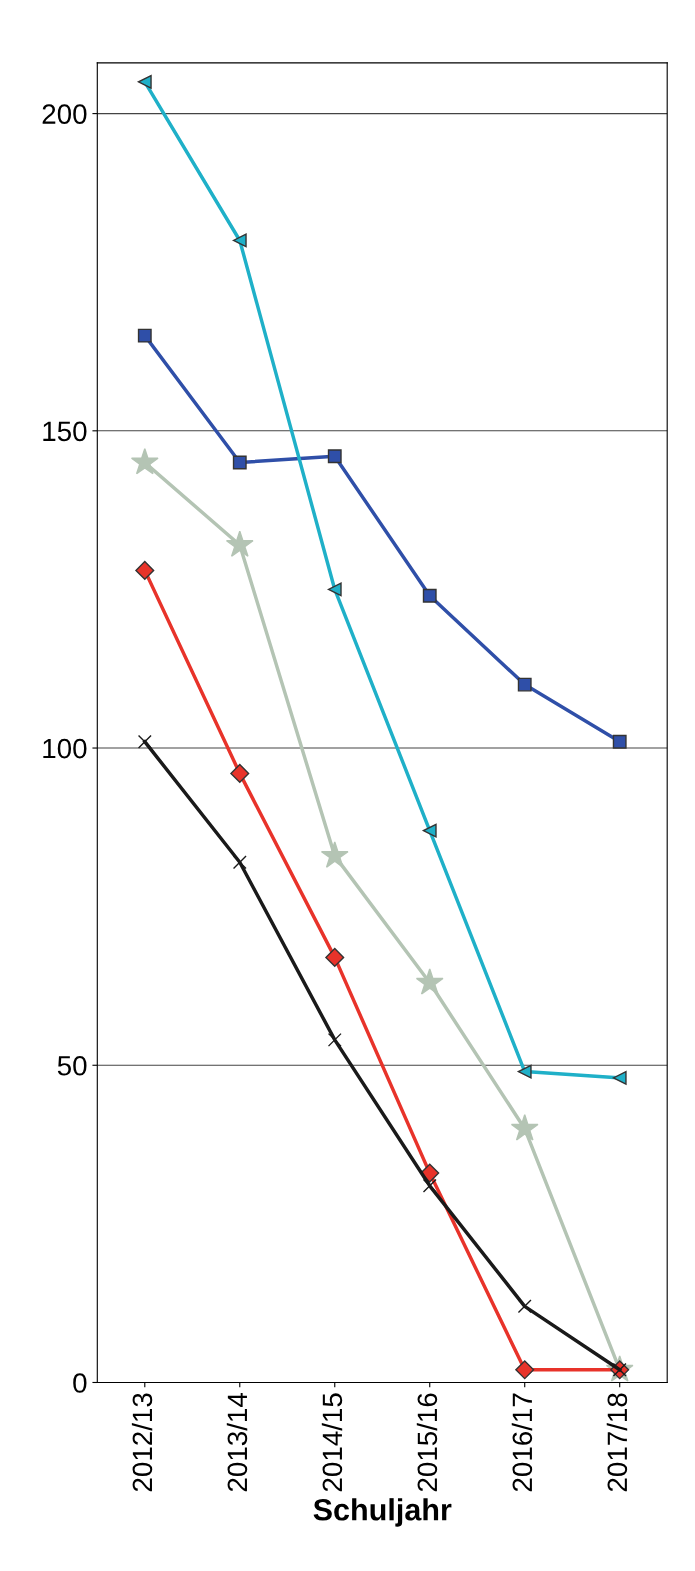 This screenshot has width=695, height=1571. I want to click on x-tick-label: 2013/14, so click(237, 1442).